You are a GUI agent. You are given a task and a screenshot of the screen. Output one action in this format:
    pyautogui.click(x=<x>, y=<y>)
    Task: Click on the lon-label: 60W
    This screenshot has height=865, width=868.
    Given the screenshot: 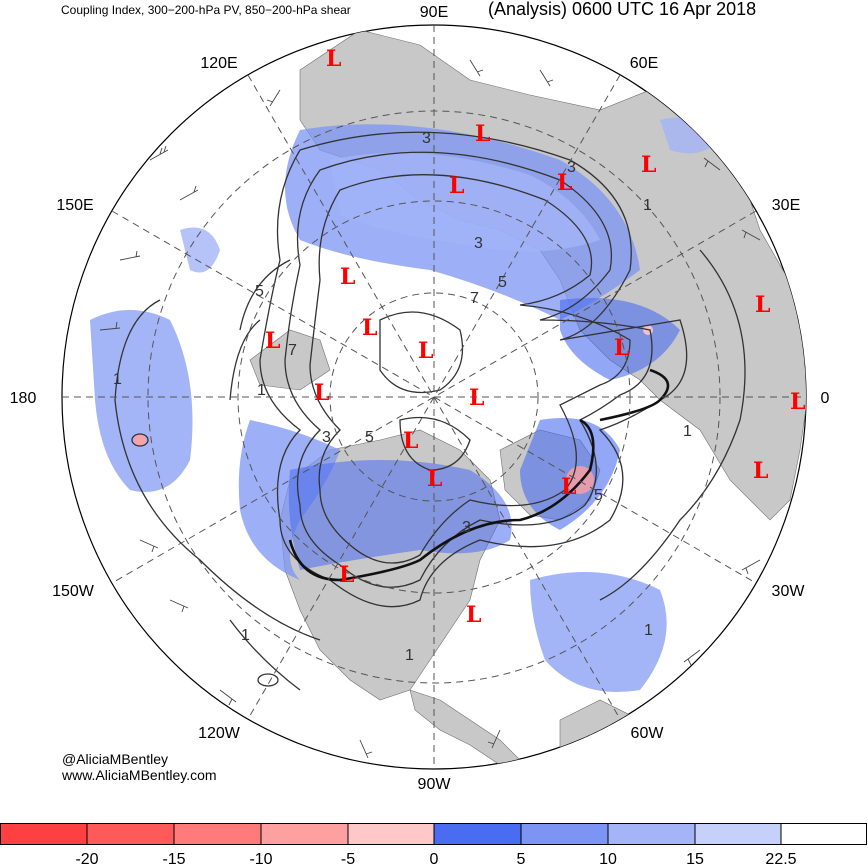 What is the action you would take?
    pyautogui.click(x=648, y=733)
    